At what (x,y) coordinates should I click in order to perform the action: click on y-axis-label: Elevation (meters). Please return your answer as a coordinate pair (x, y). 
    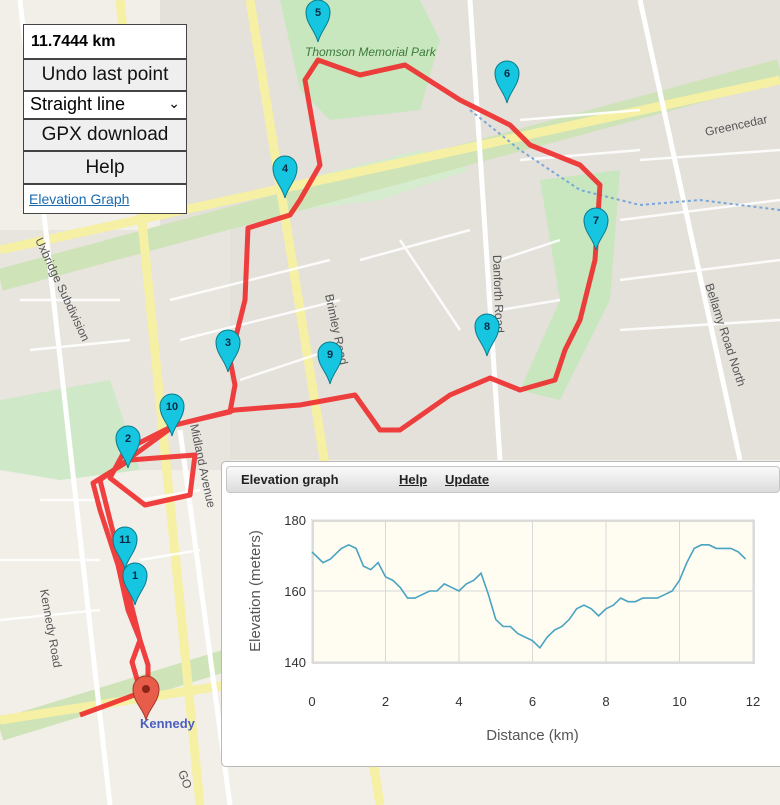
    Looking at the image, I should click on (255, 591).